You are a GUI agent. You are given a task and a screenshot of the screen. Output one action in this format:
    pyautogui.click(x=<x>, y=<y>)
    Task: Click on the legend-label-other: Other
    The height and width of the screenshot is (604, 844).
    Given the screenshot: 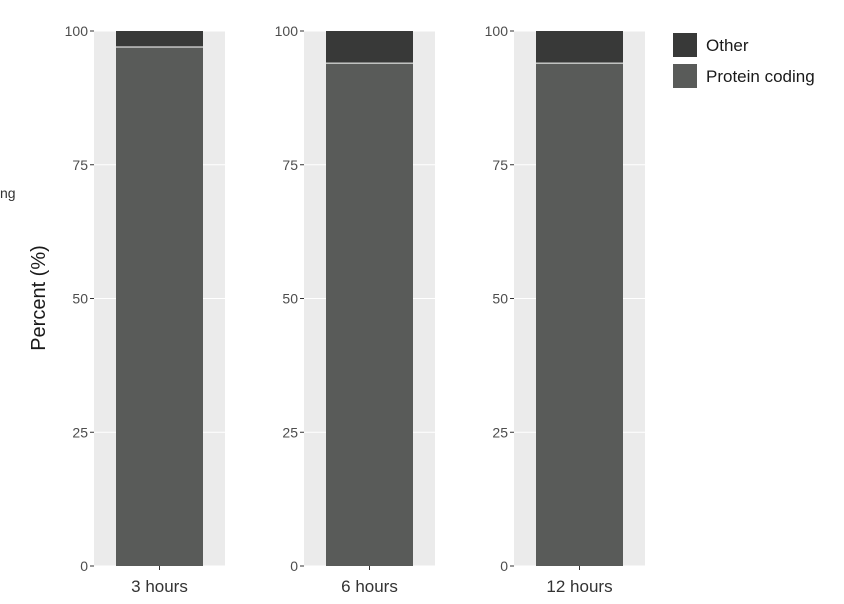 What is the action you would take?
    pyautogui.click(x=727, y=45)
    